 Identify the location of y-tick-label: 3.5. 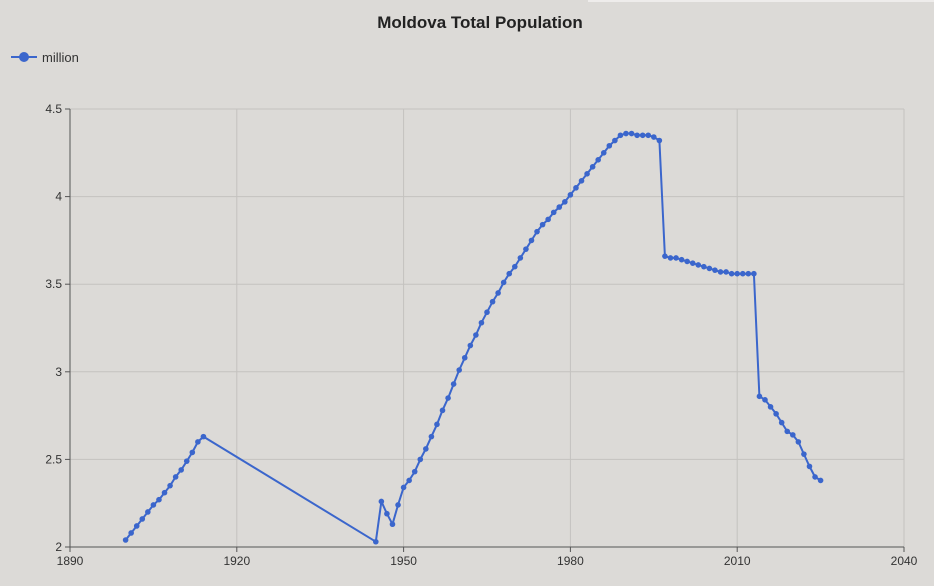
(53, 284).